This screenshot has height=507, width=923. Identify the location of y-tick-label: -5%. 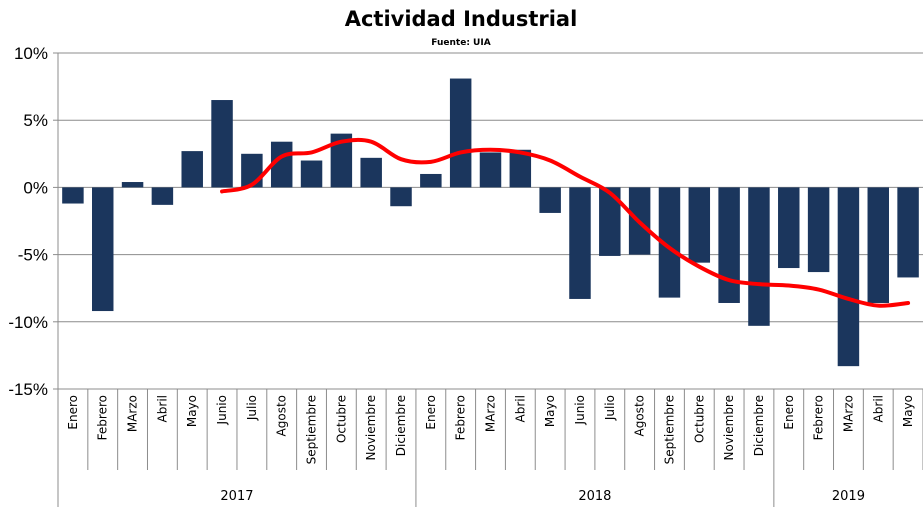
(33, 255).